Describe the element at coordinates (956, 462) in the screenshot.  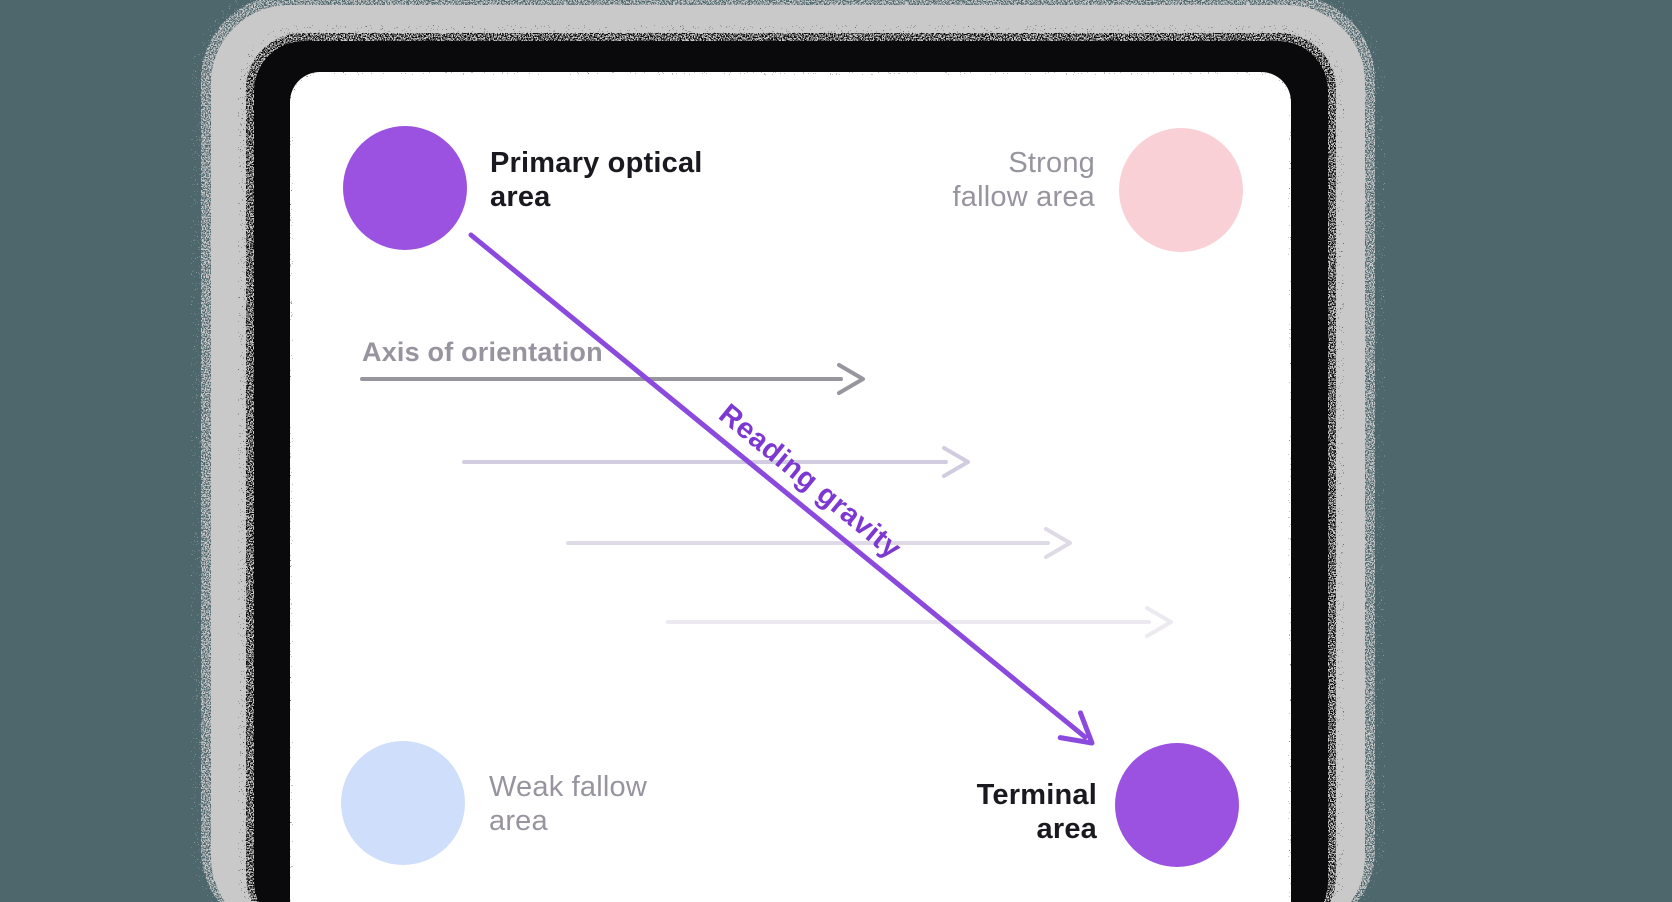
I see `axis-arrow-2-head` at that location.